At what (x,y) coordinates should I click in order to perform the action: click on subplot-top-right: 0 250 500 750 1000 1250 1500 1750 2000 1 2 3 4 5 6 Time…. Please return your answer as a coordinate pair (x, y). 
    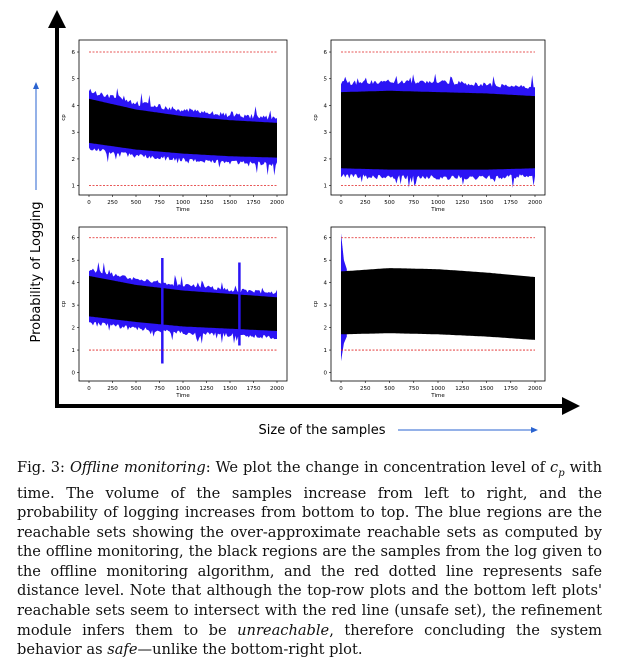
    Looking at the image, I should click on (429, 126).